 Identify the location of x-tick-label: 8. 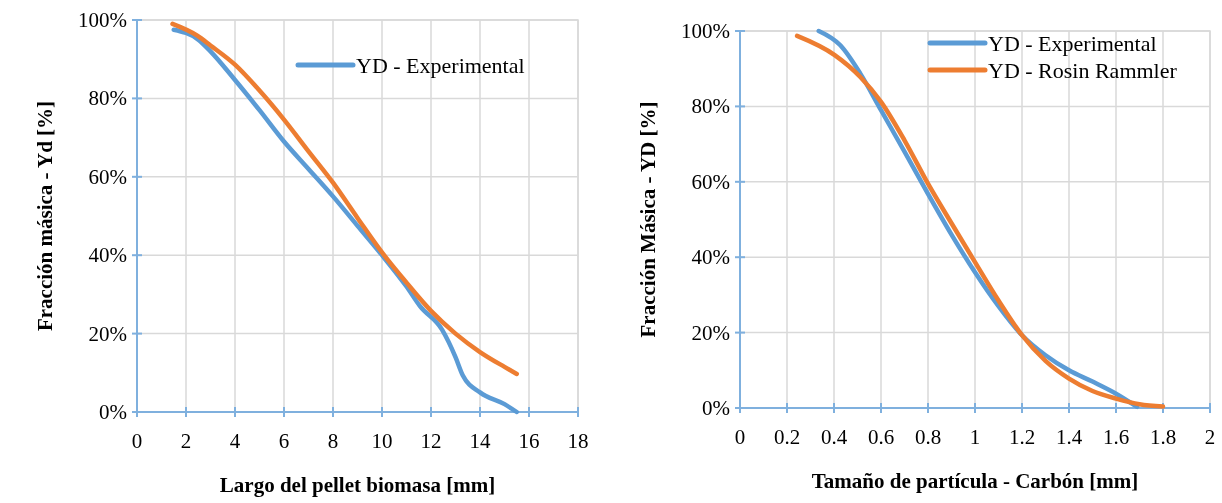
(333, 441).